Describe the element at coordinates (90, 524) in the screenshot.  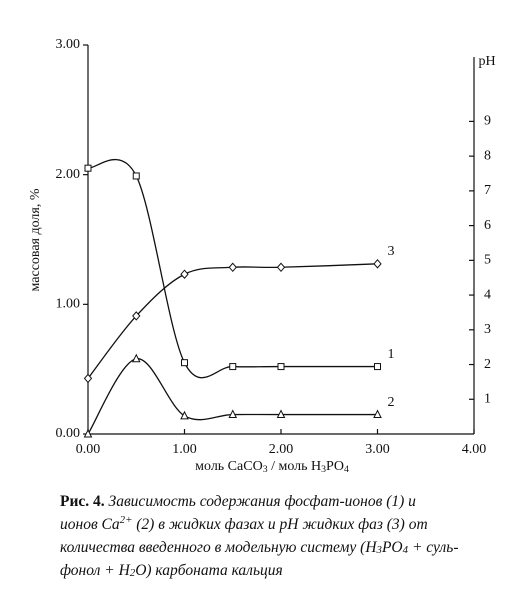
I see `caption-part: ионов Ca` at that location.